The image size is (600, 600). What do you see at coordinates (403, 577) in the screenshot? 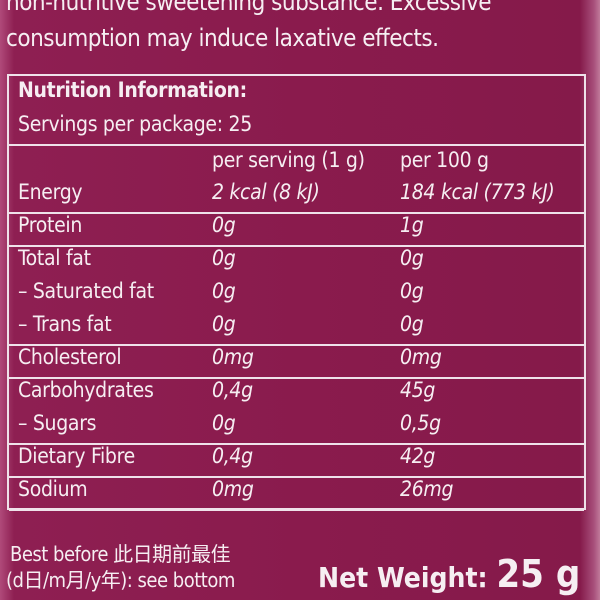
I see `net-weight-label: Net Weight:` at bounding box center [403, 577].